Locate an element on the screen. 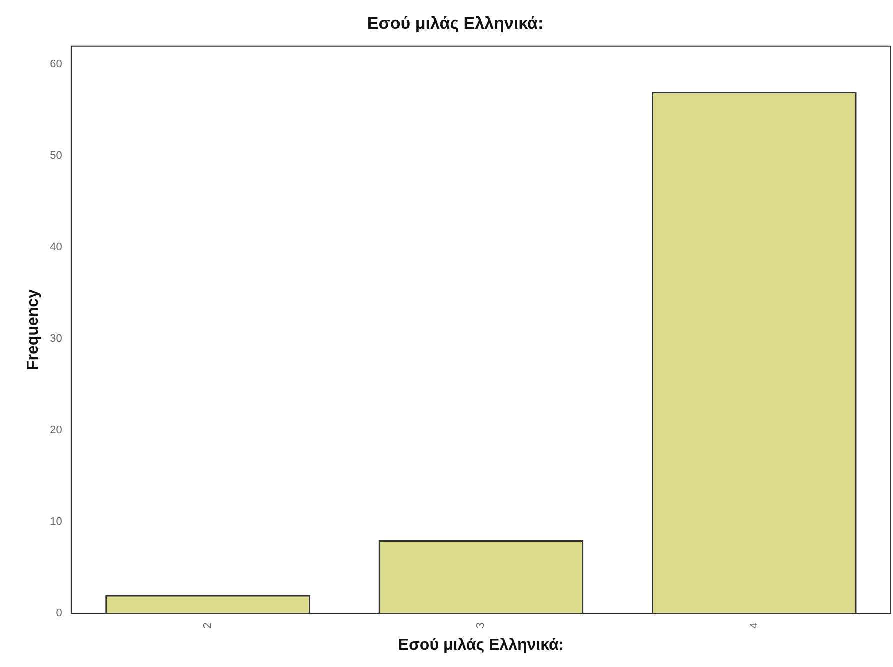 This screenshot has height=667, width=893. x-tick-label: 3 is located at coordinates (481, 625).